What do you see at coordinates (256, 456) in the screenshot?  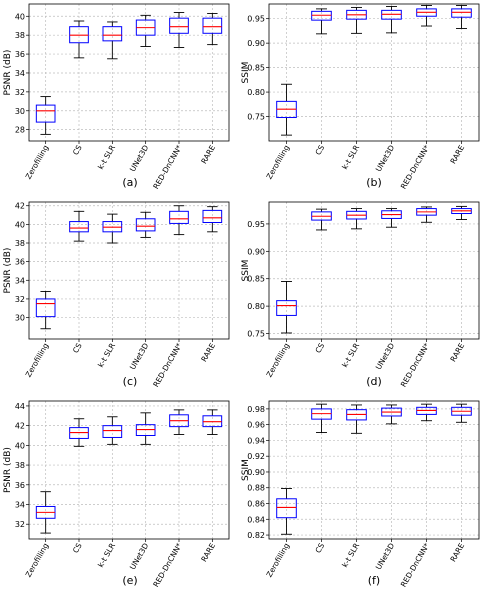 I see `y-tick-label: 0.92` at bounding box center [256, 456].